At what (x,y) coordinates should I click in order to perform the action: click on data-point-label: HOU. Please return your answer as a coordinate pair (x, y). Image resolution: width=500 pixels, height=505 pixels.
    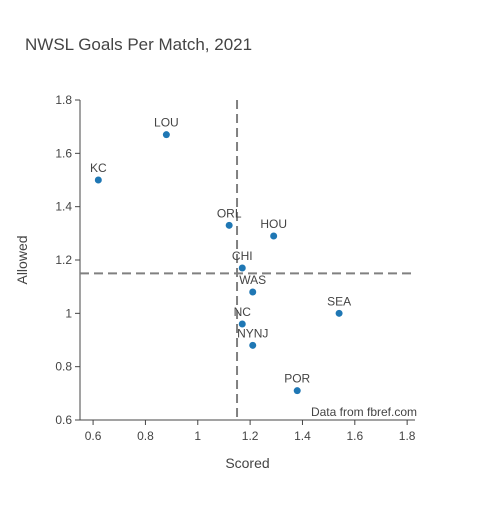
    Looking at the image, I should click on (273, 224).